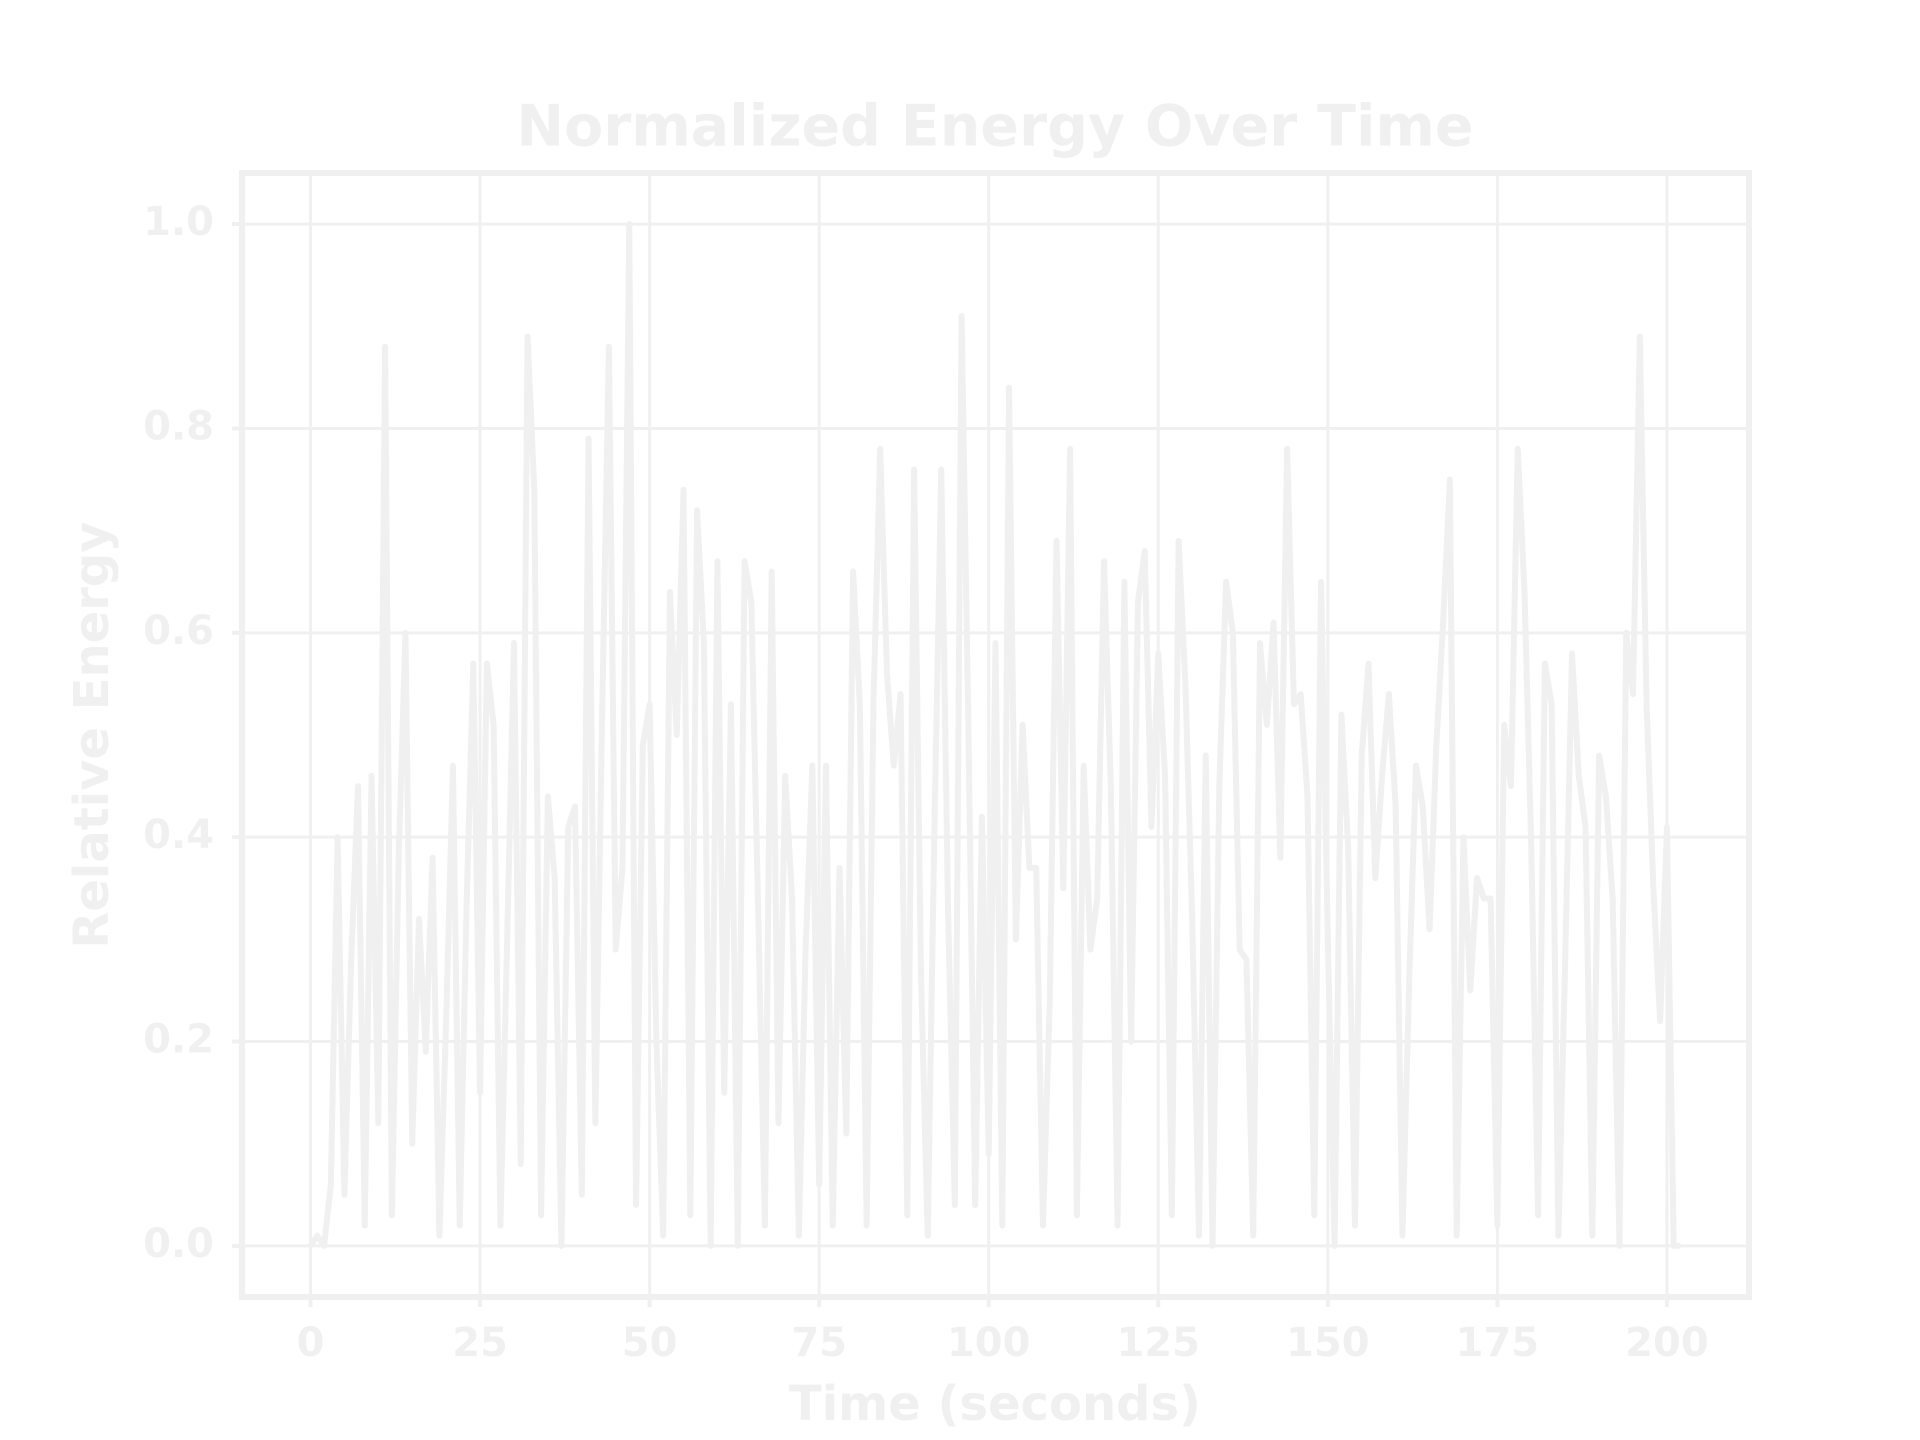  What do you see at coordinates (480, 1343) in the screenshot?
I see `x-tick-label: 25` at bounding box center [480, 1343].